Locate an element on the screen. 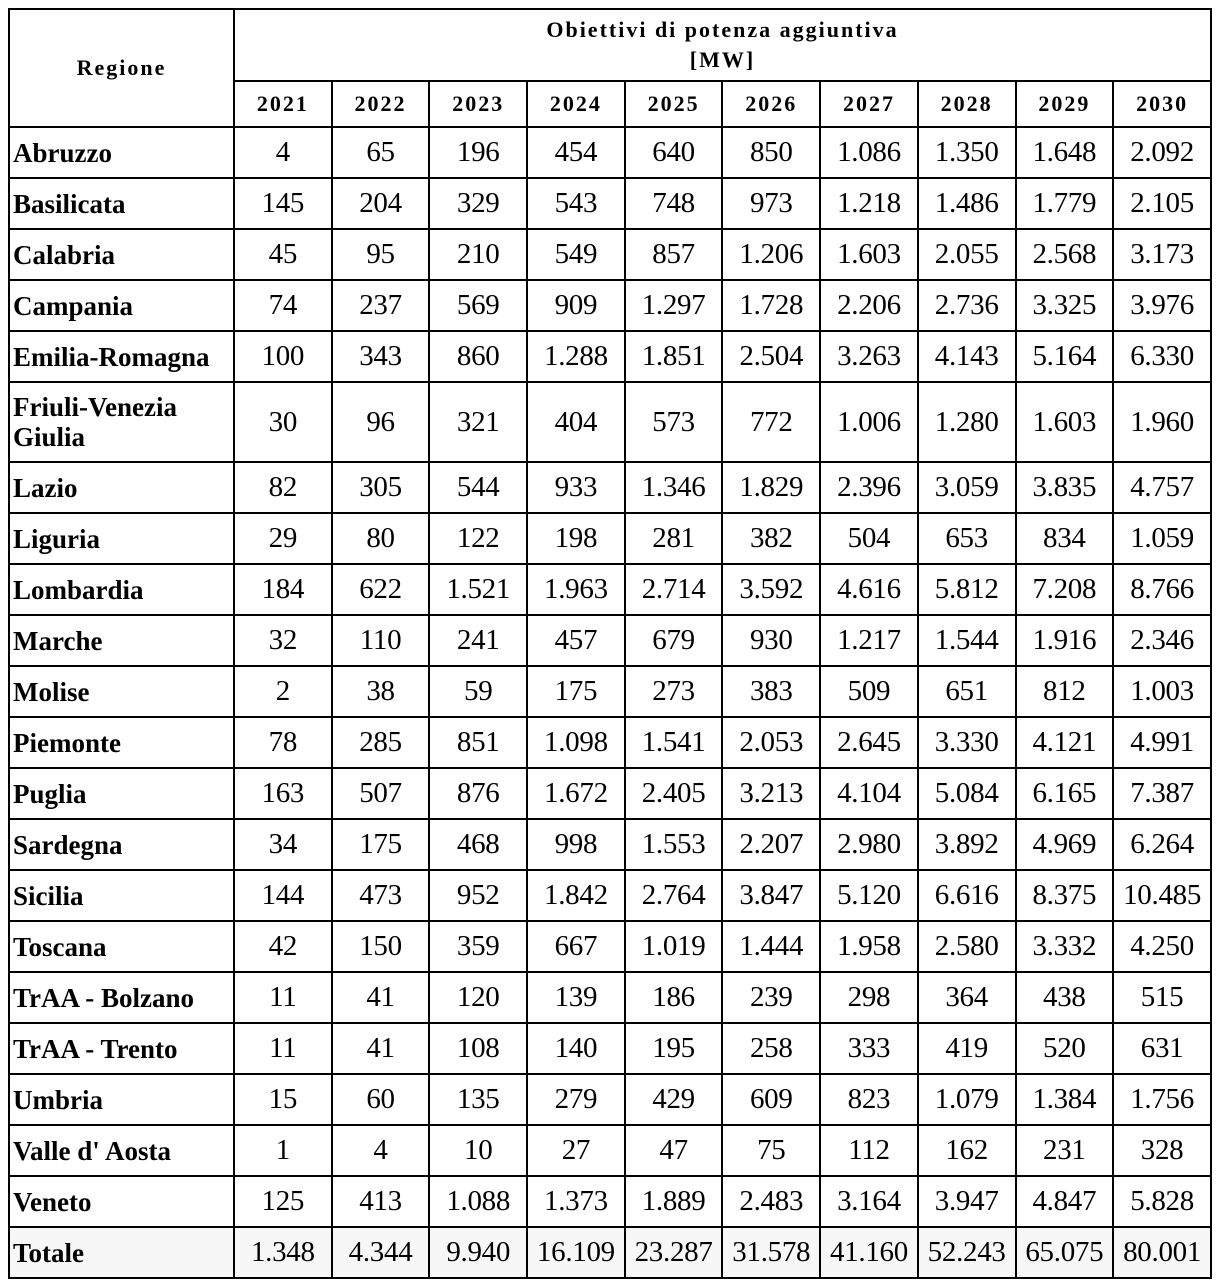 This screenshot has width=1218, height=1282. value-cell: 100 is located at coordinates (283, 356).